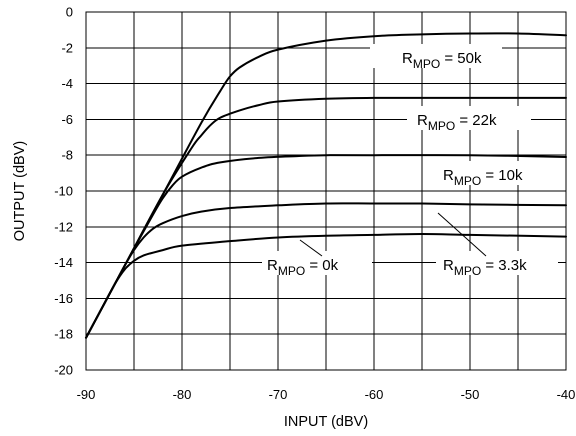 This screenshot has height=436, width=576. I want to click on curve-label: RMPO = 0k, so click(317, 258).